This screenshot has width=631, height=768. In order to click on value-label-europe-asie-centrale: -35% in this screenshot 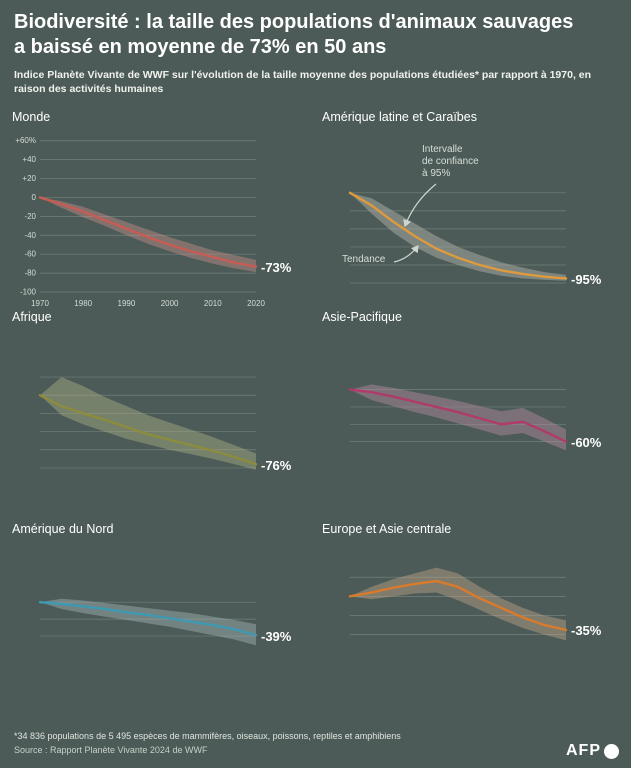, I will do `click(586, 631)`.